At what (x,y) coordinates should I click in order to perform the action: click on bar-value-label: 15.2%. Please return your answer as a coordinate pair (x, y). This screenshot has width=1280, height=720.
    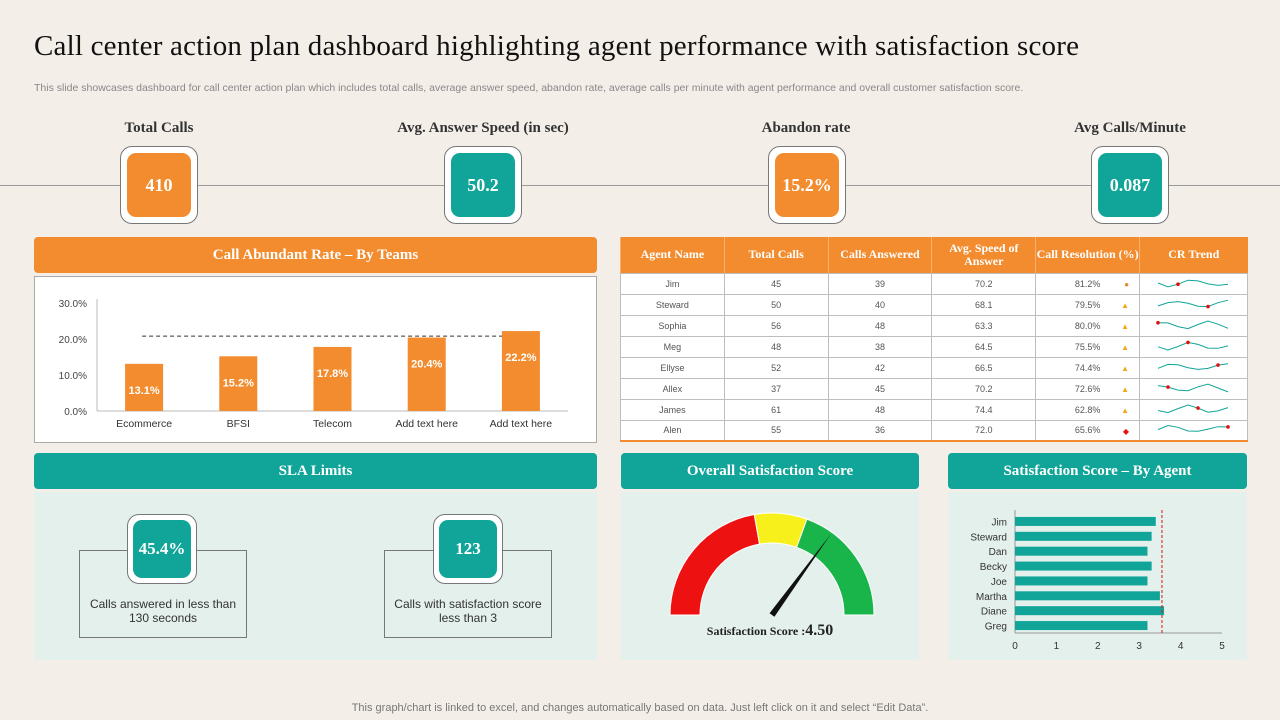
    Looking at the image, I should click on (238, 383).